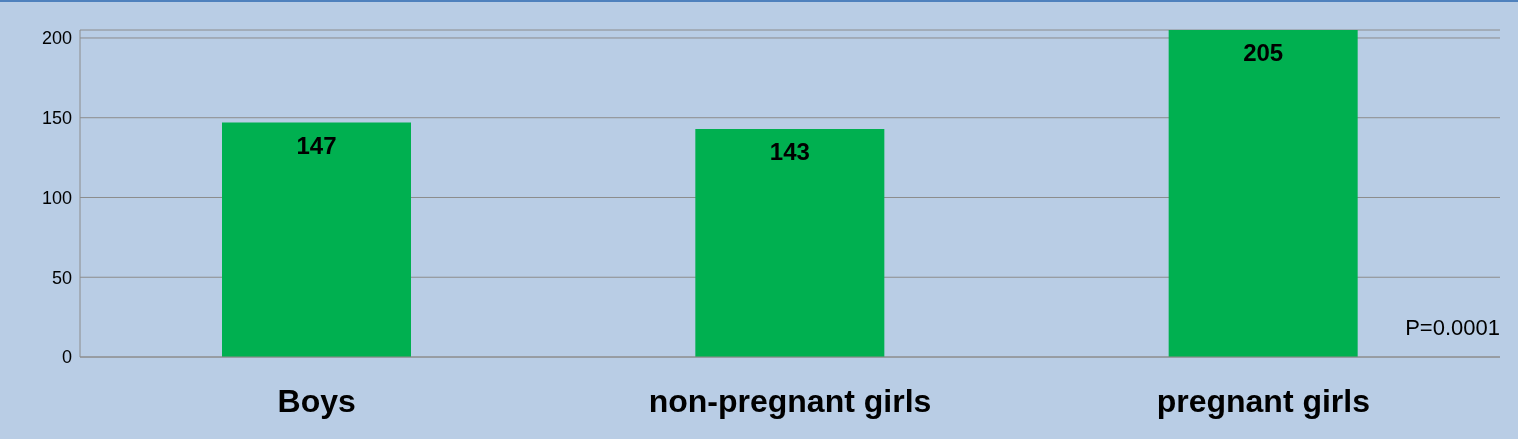 The height and width of the screenshot is (439, 1518). I want to click on data-label: 147, so click(316, 145).